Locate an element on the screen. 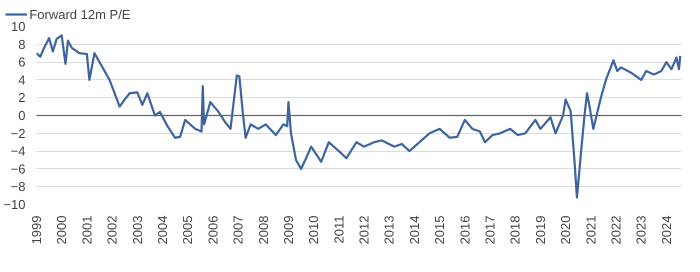  x-tick-label: 2020 is located at coordinates (566, 230).